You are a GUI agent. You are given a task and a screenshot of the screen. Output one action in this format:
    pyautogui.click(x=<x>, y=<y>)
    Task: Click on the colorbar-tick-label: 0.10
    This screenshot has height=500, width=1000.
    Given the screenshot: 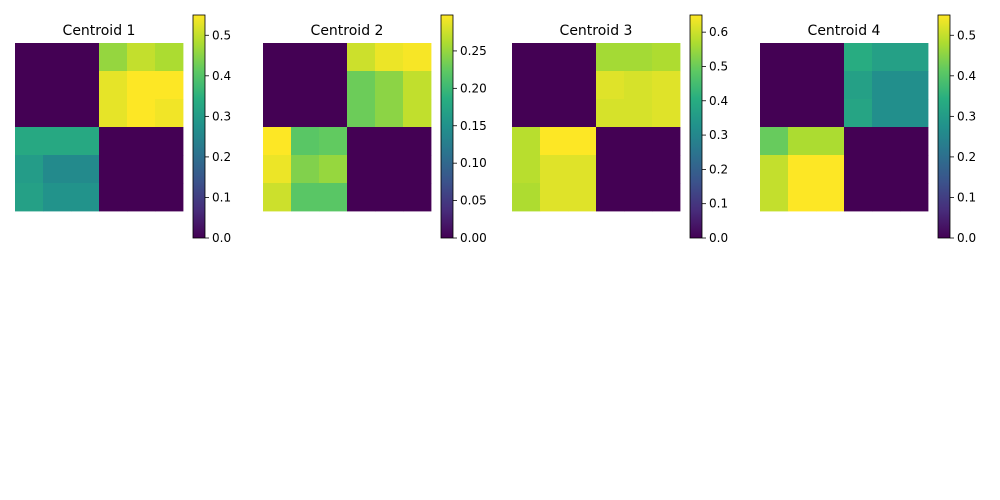 What is the action you would take?
    pyautogui.click(x=473, y=163)
    